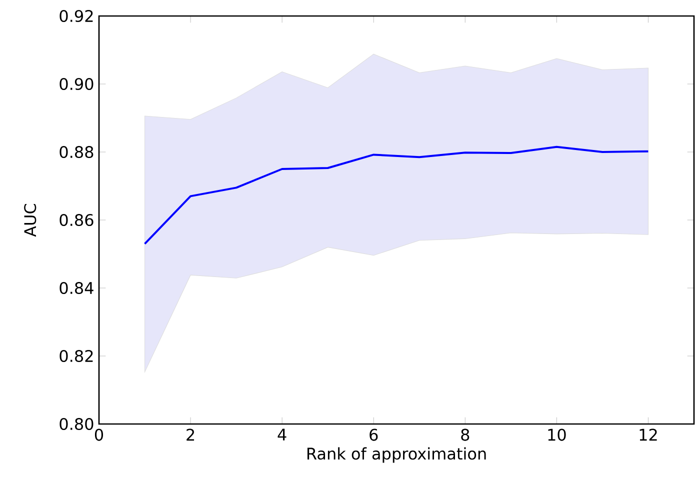 This screenshot has height=490, width=697. What do you see at coordinates (396, 455) in the screenshot?
I see `x-axis-title: Rank of approximation` at bounding box center [396, 455].